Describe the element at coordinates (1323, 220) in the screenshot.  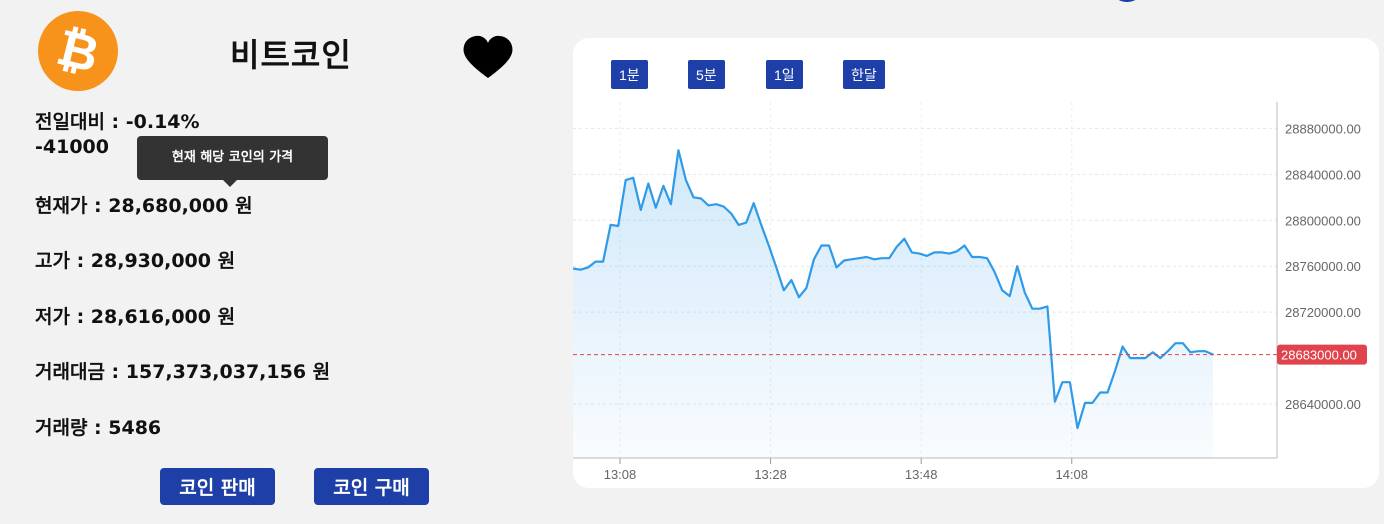
I see `y-tick-label: 28800000.00` at that location.